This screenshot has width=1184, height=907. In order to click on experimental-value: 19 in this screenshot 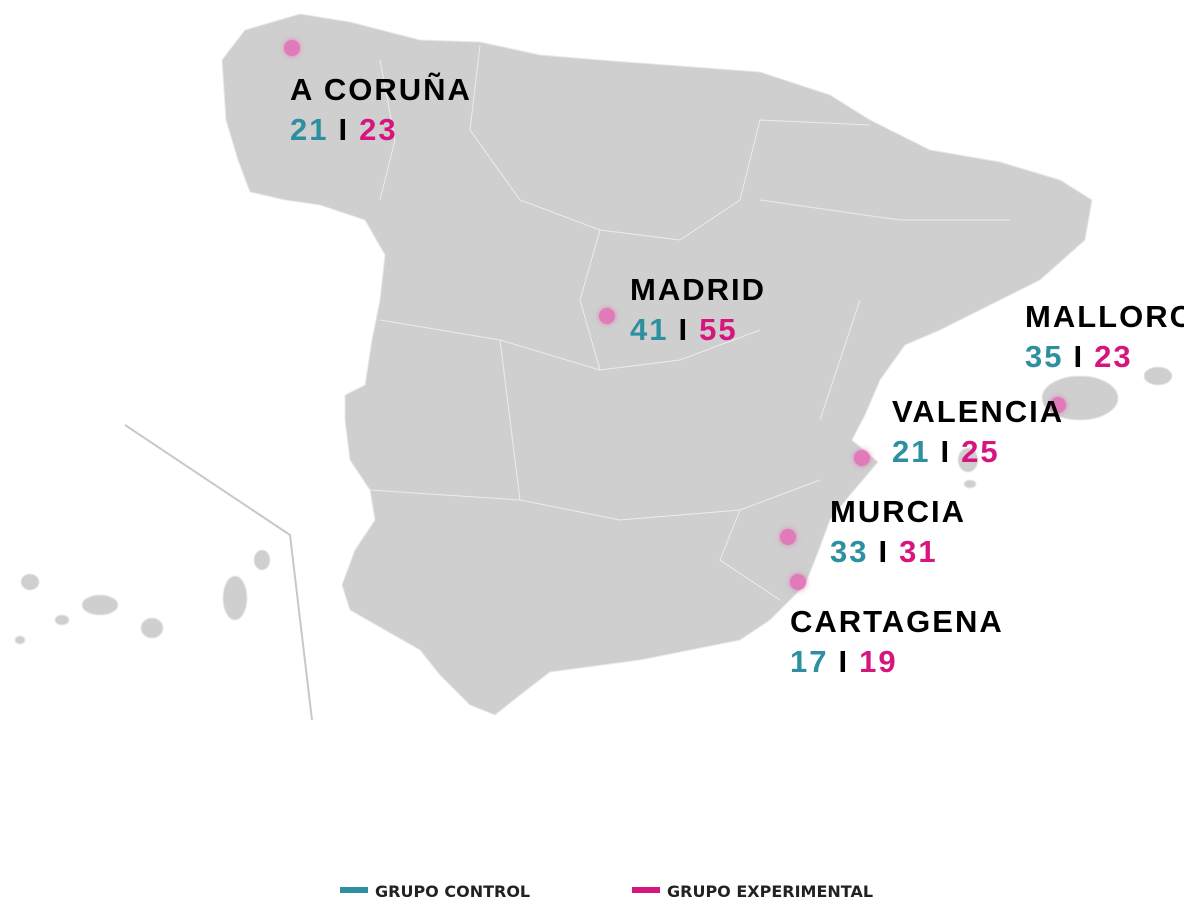, I will do `click(878, 661)`.